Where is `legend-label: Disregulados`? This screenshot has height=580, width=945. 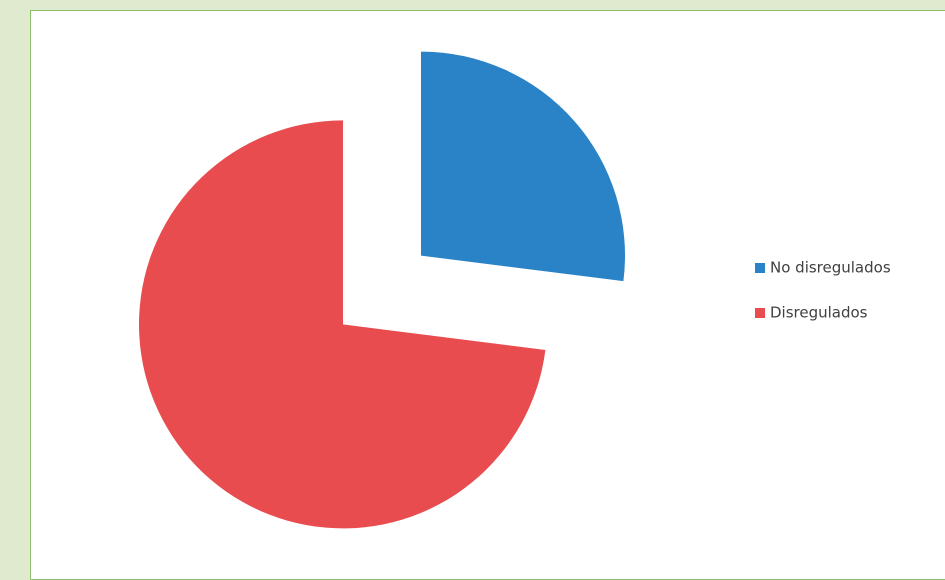 legend-label: Disregulados is located at coordinates (819, 313).